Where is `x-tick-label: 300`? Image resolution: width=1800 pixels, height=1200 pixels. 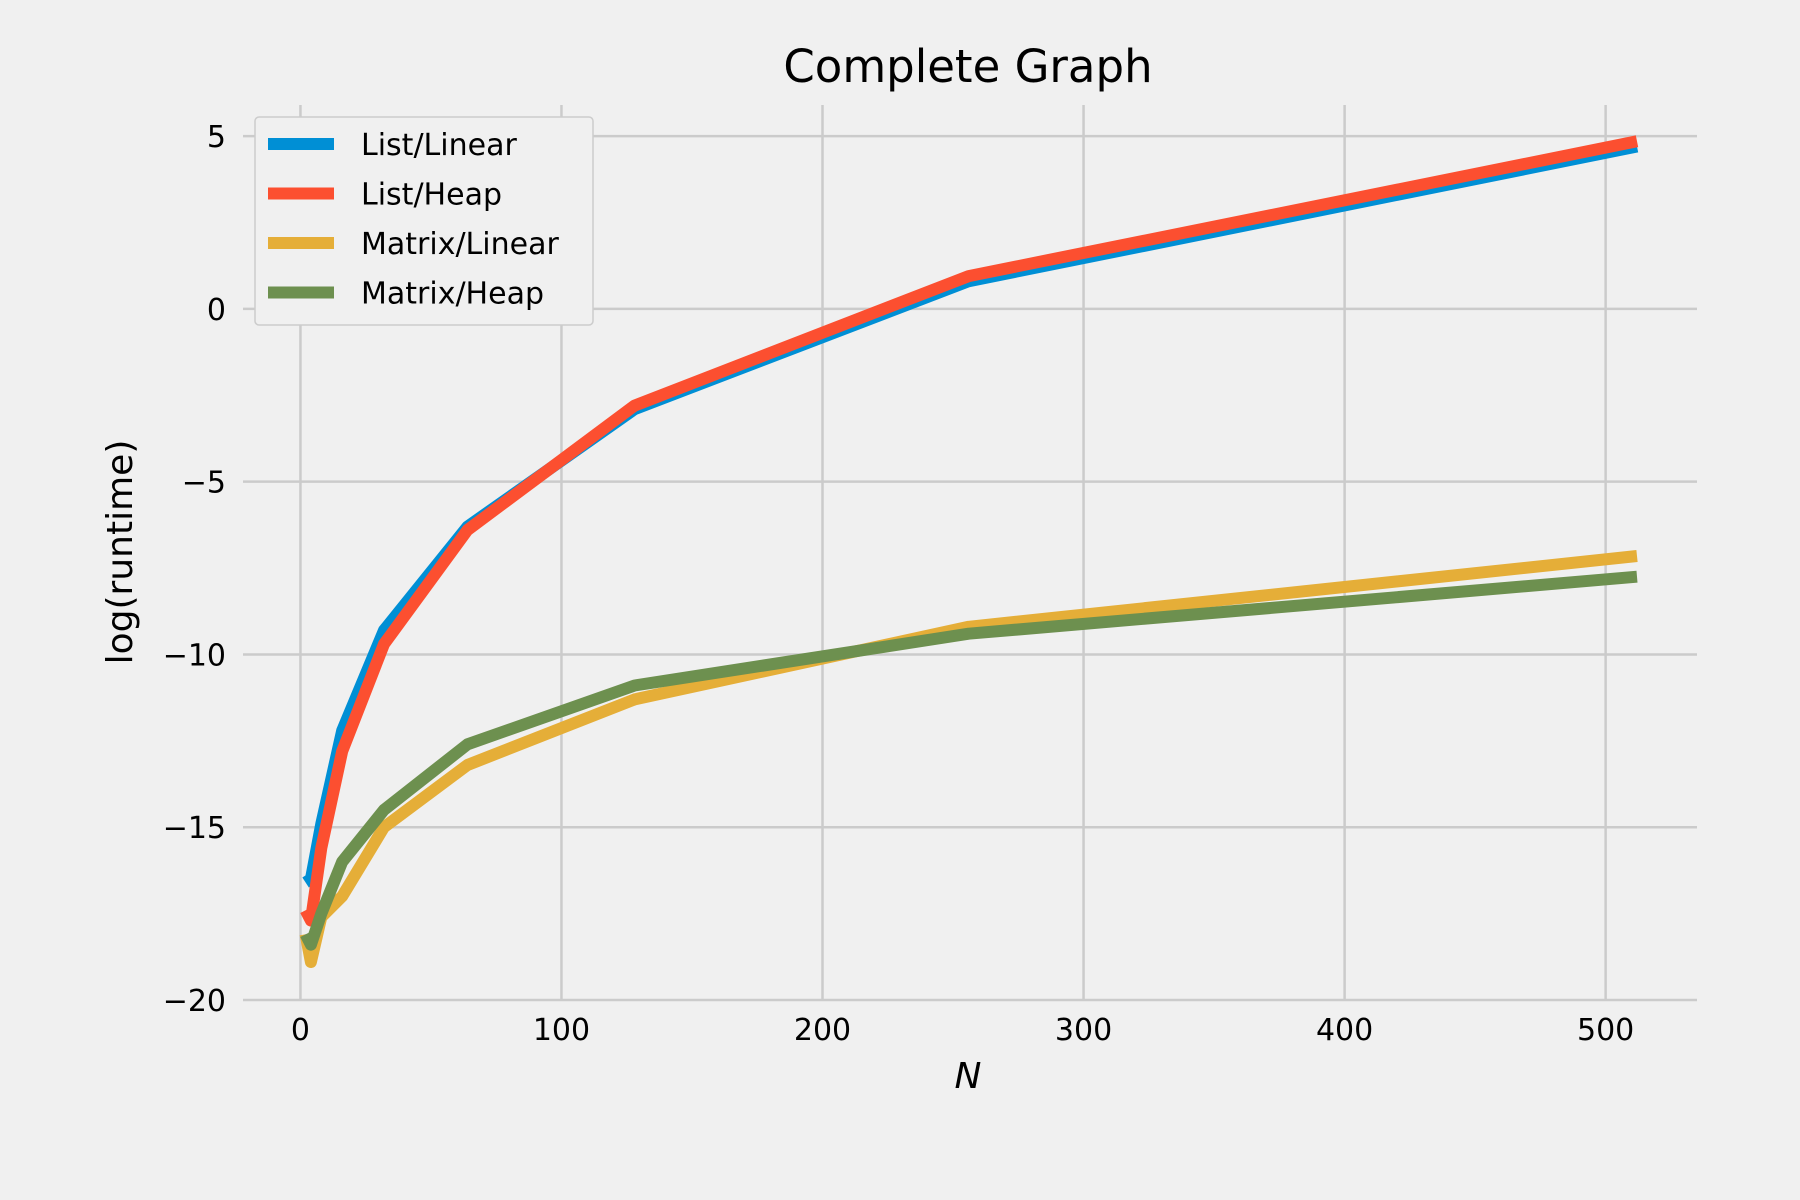
x-tick-label: 300 is located at coordinates (1083, 1030).